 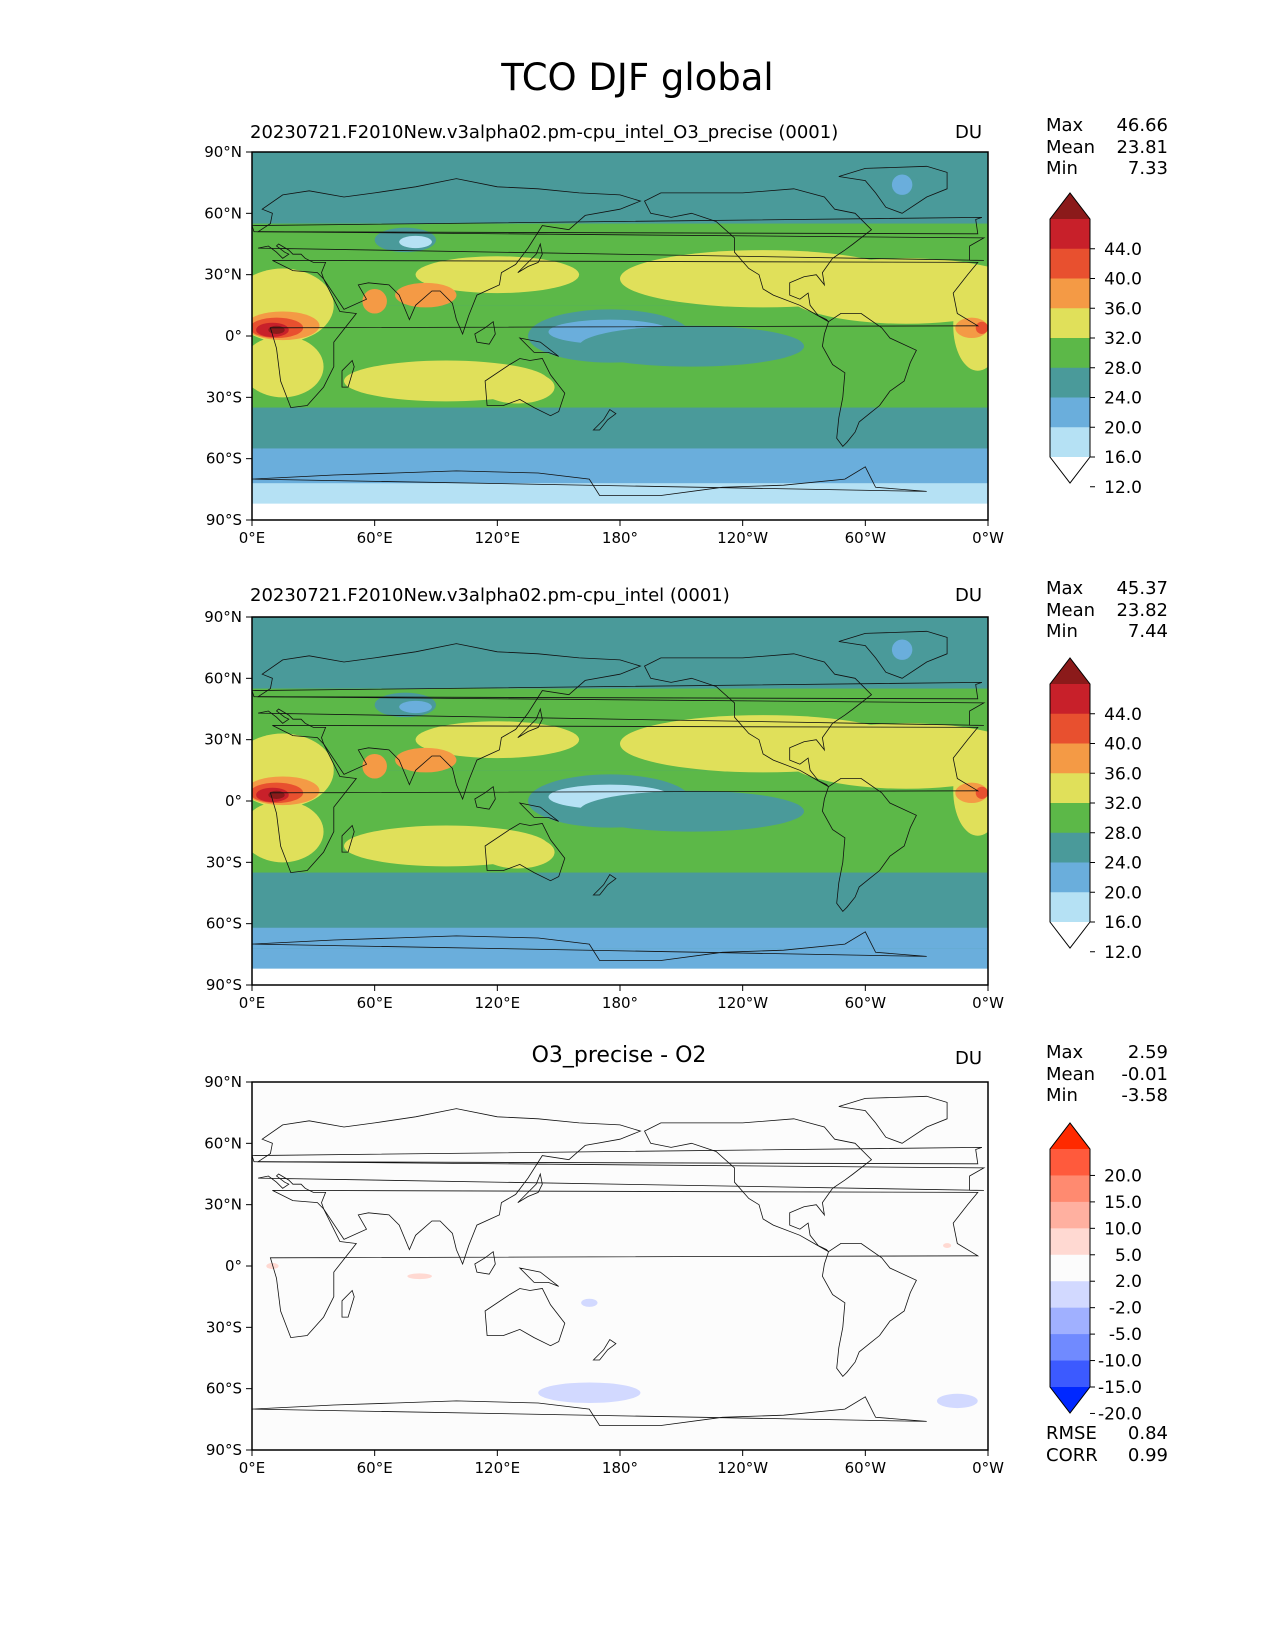 What do you see at coordinates (1125, 1309) in the screenshot?
I see `colorbar-level-label: -2.0` at bounding box center [1125, 1309].